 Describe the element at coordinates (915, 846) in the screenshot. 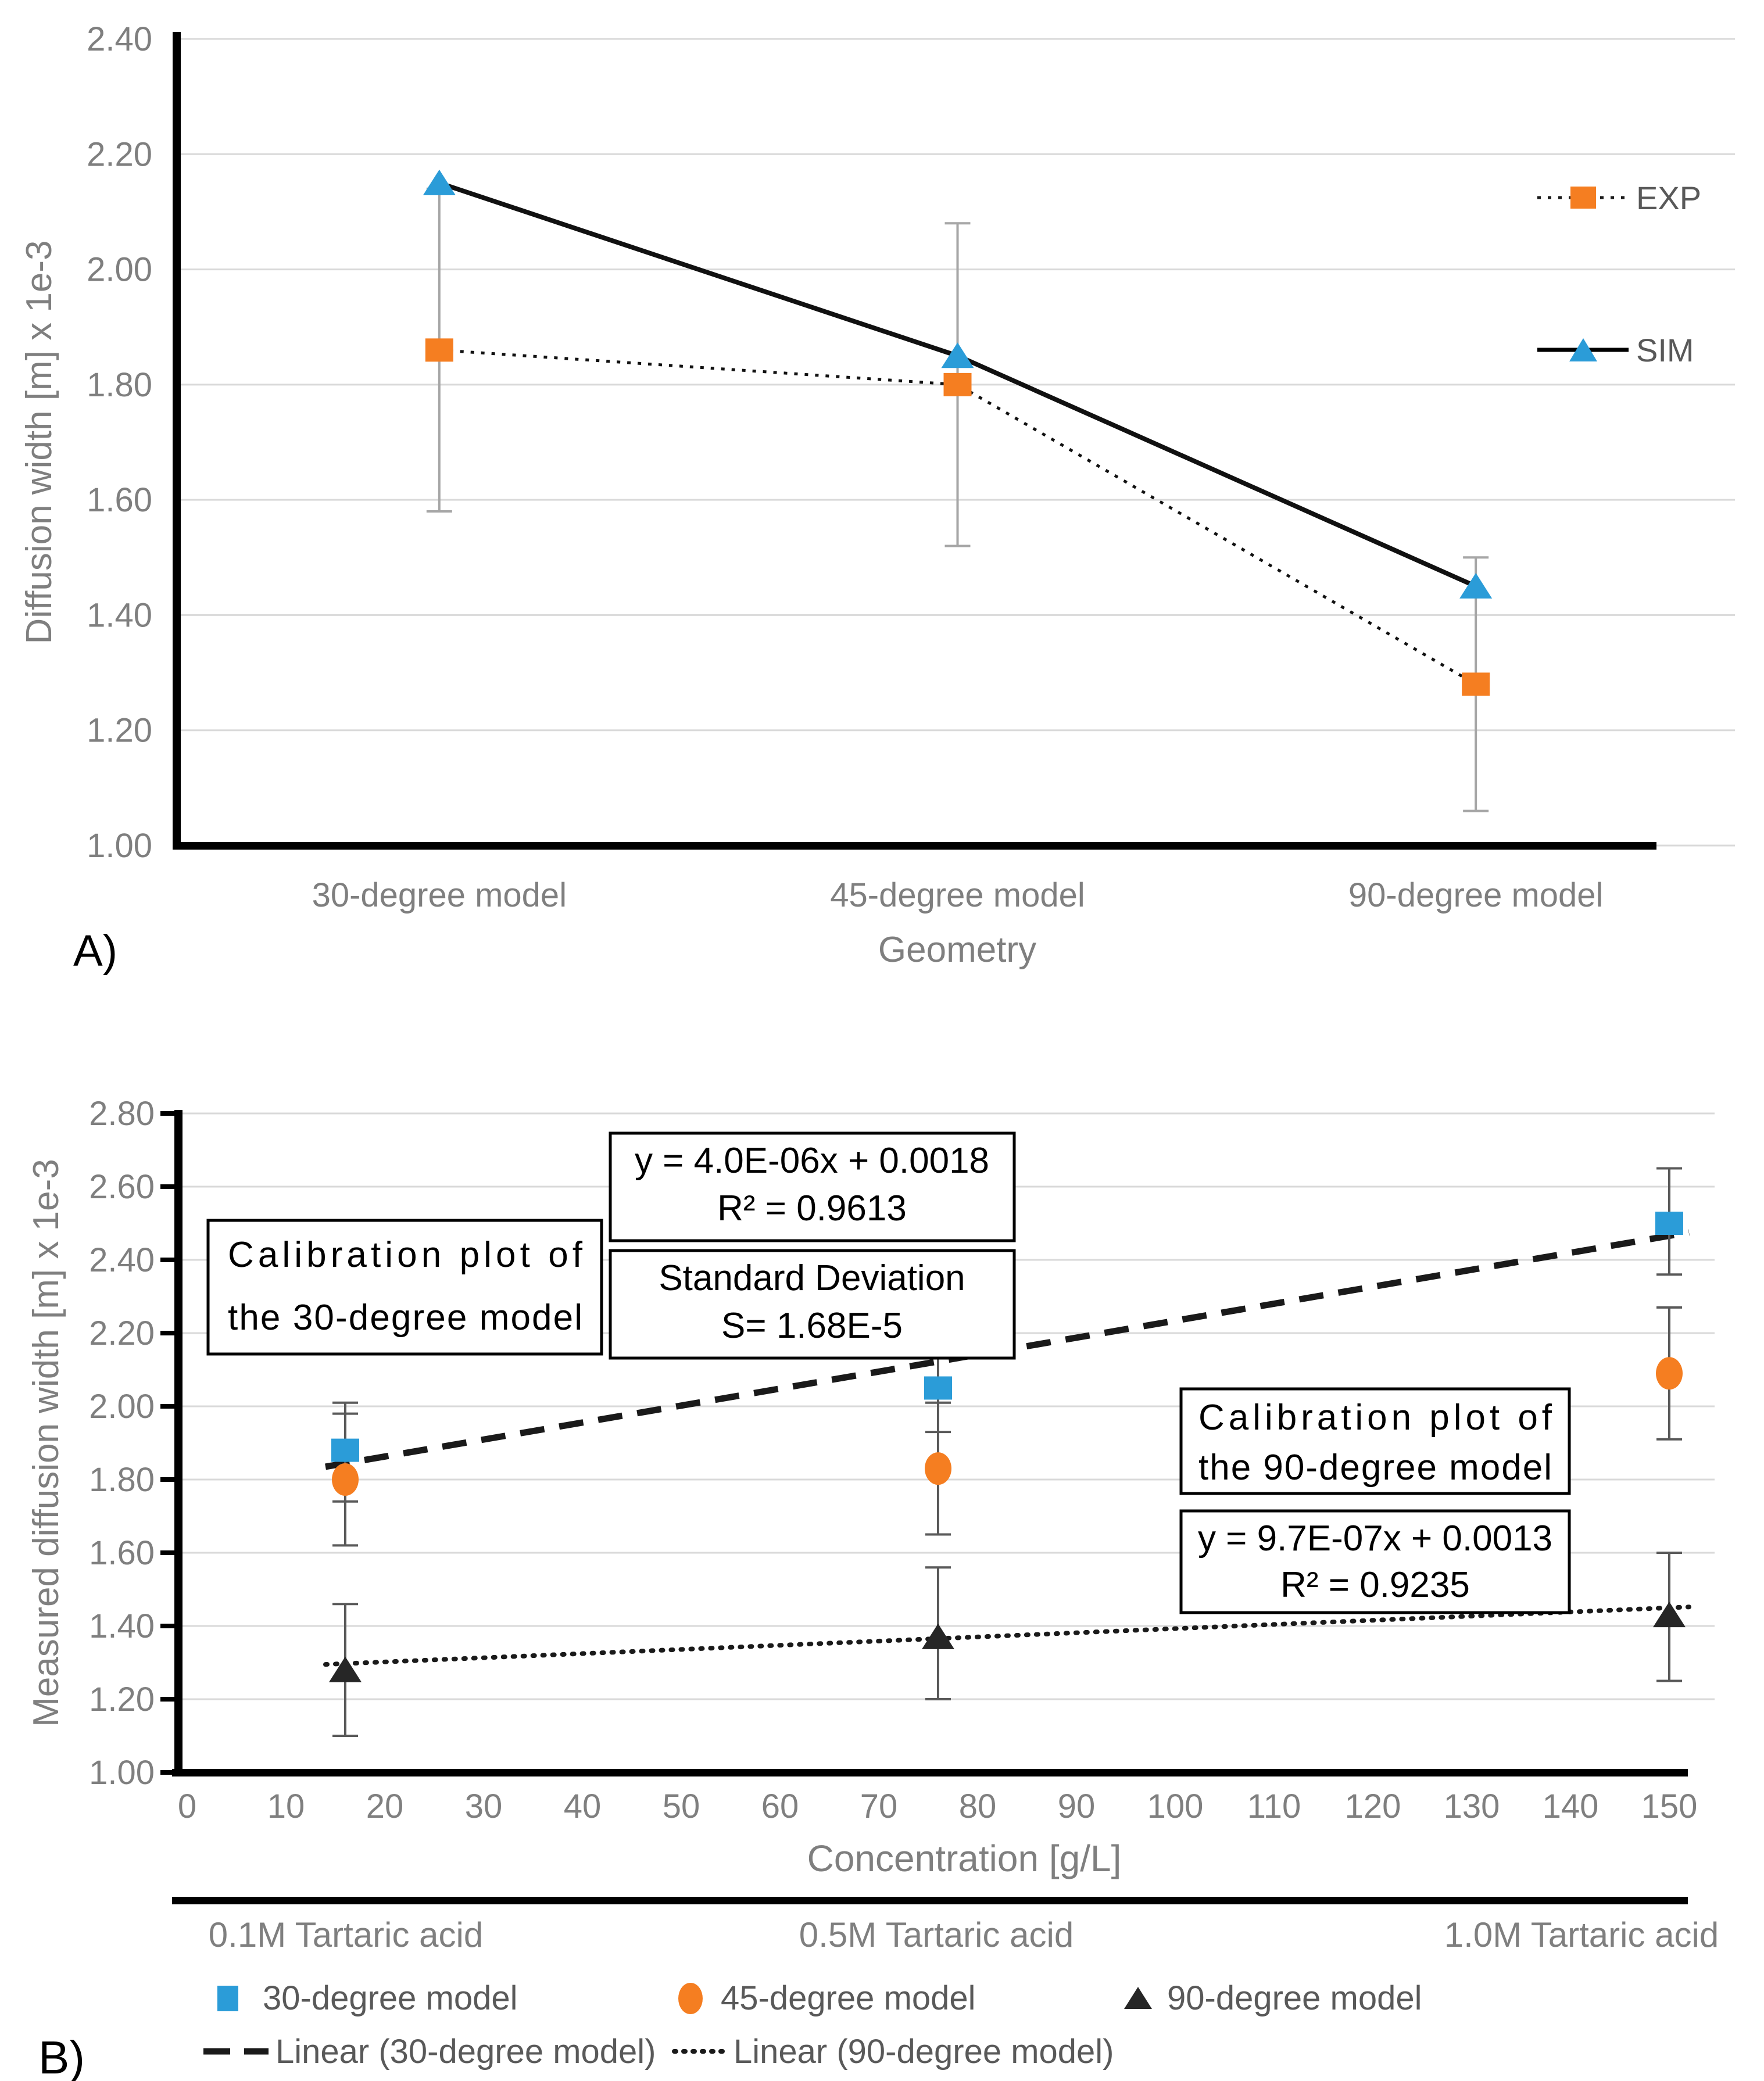

I see `x-axis-line` at that location.